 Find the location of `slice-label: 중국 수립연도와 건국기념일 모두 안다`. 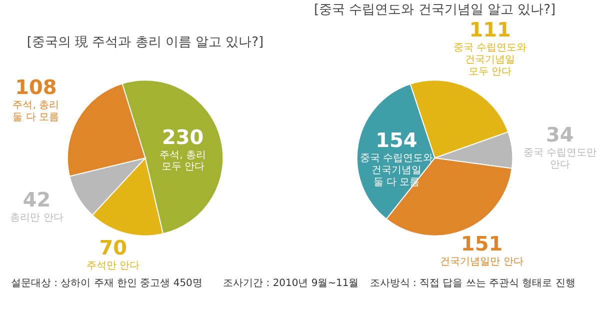

slice-label: 중국 수립연도와 건국기념일 모두 안다 is located at coordinates (490, 60).